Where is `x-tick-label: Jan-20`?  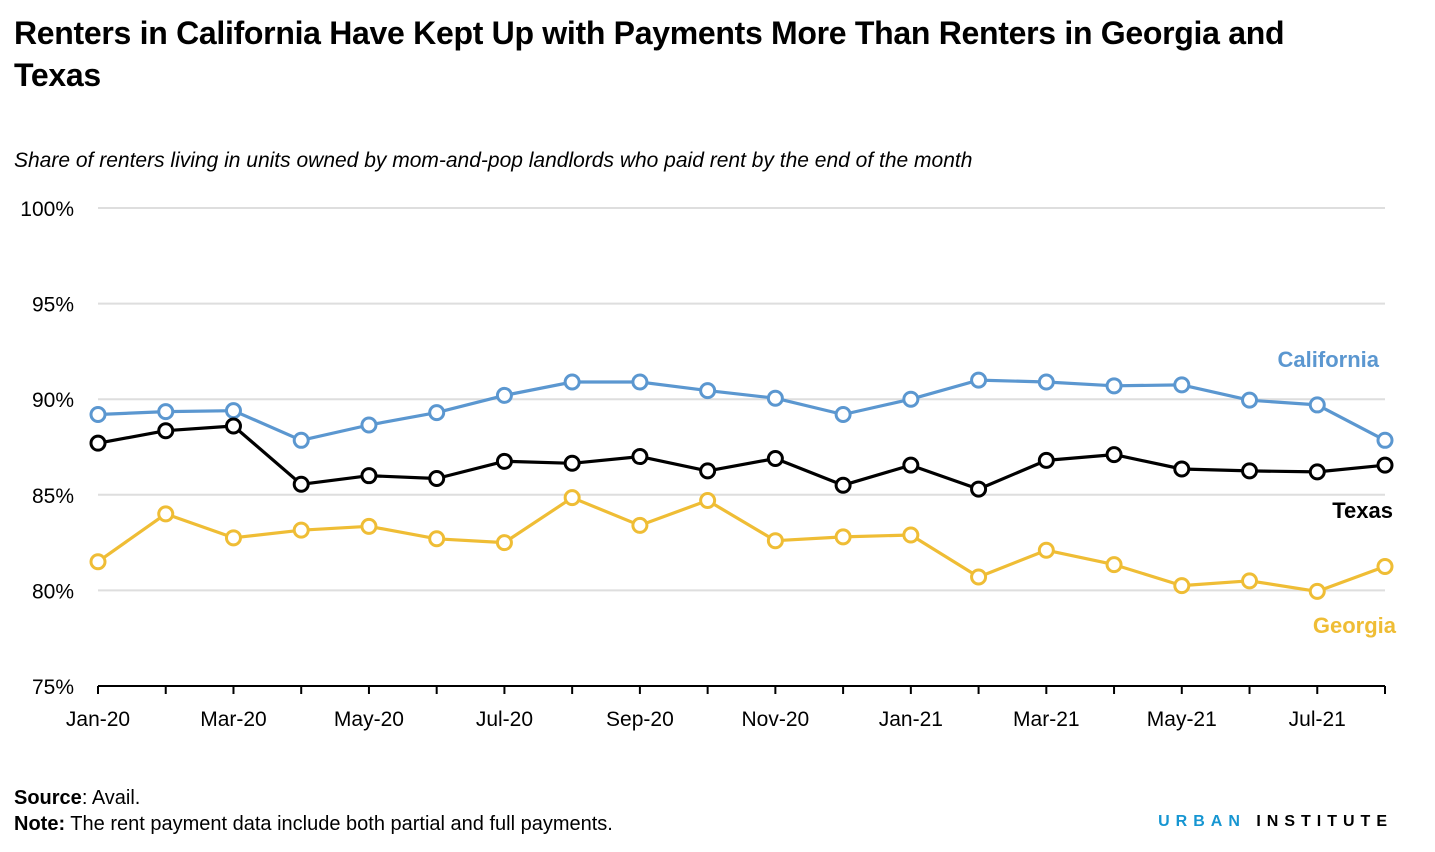
x-tick-label: Jan-20 is located at coordinates (98, 719).